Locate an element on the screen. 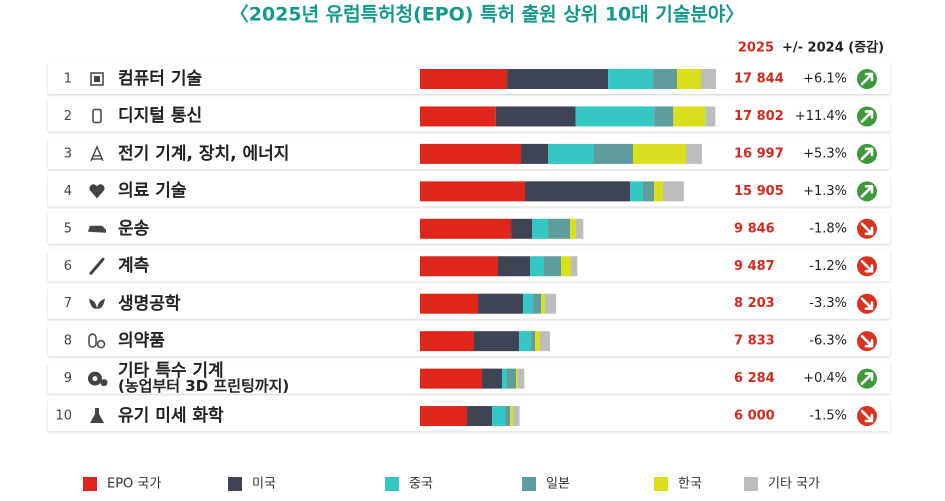 This screenshot has width=945, height=501. rank: 7 is located at coordinates (68, 303).